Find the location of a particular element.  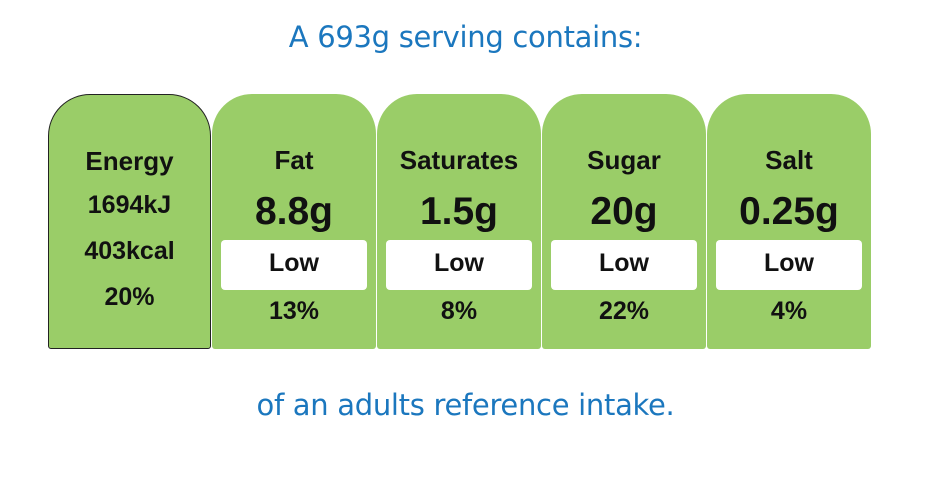

fat-card: Fat 8.8g Low 13% is located at coordinates (294, 221).